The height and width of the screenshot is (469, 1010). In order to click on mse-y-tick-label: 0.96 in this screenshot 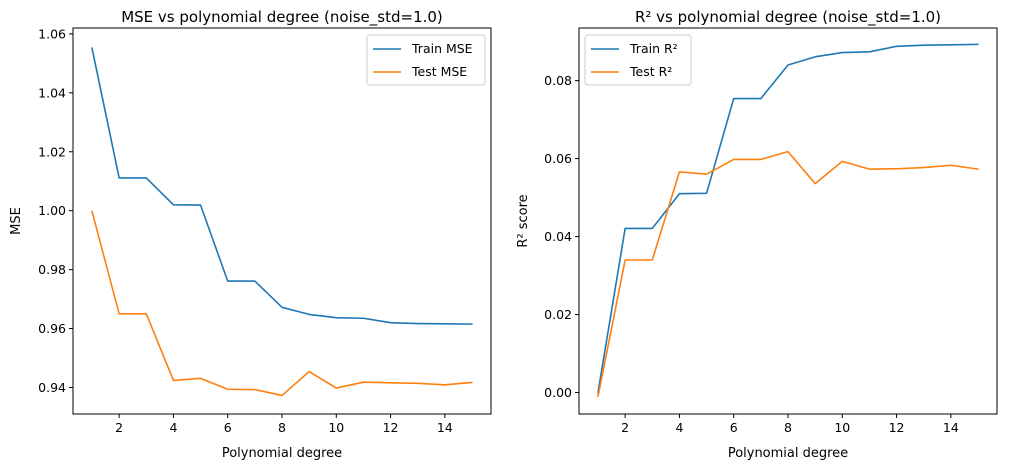, I will do `click(52, 328)`.